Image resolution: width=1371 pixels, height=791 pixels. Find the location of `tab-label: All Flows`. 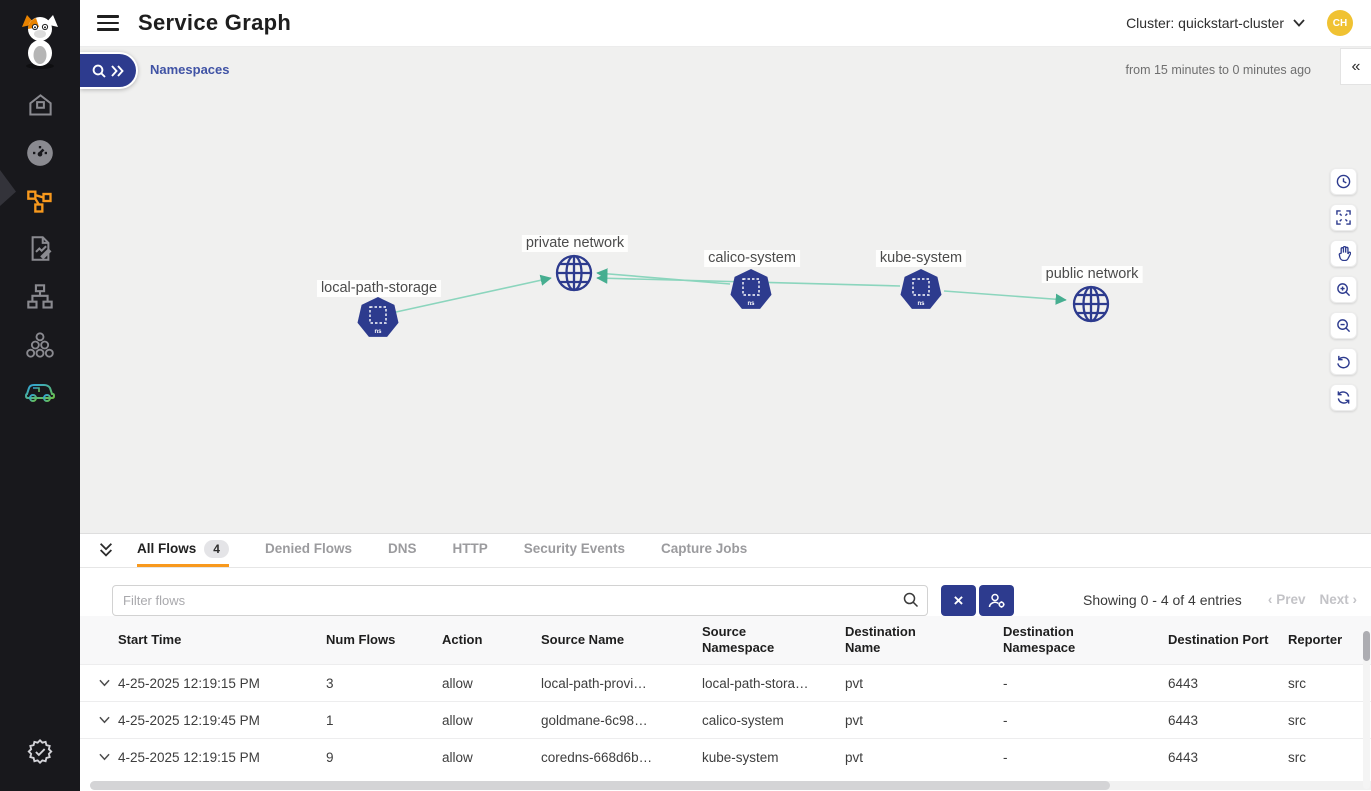

tab-label: All Flows is located at coordinates (167, 548).